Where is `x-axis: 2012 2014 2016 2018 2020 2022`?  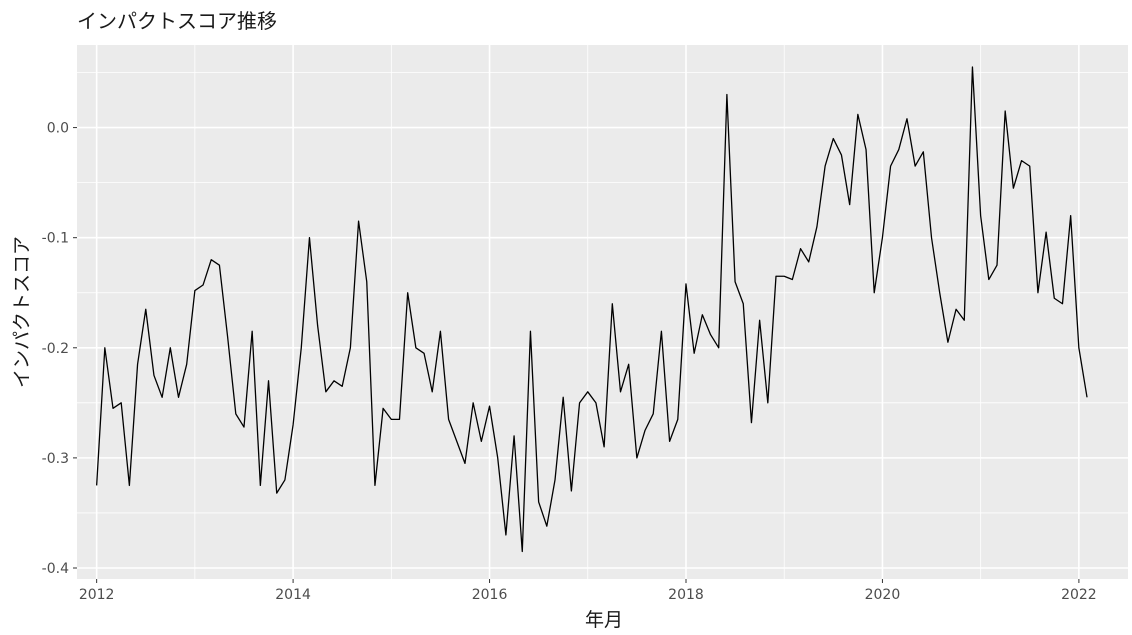 x-axis: 2012 2014 2016 2018 2020 2022 is located at coordinates (588, 591).